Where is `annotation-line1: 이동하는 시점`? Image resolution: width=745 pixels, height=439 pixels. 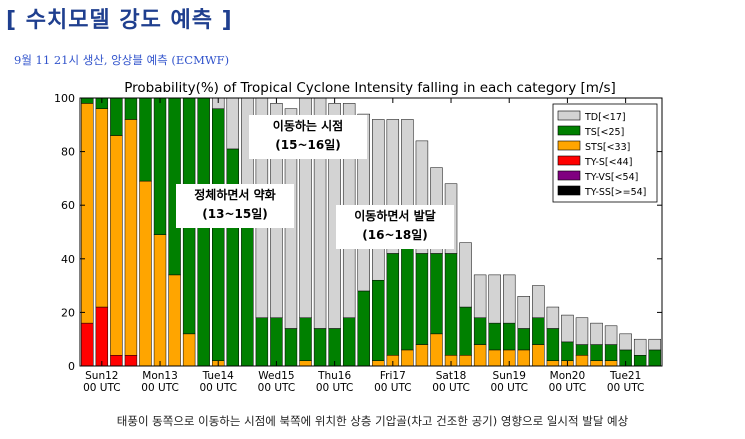
annotation-line1: 이동하는 시점 is located at coordinates (308, 125).